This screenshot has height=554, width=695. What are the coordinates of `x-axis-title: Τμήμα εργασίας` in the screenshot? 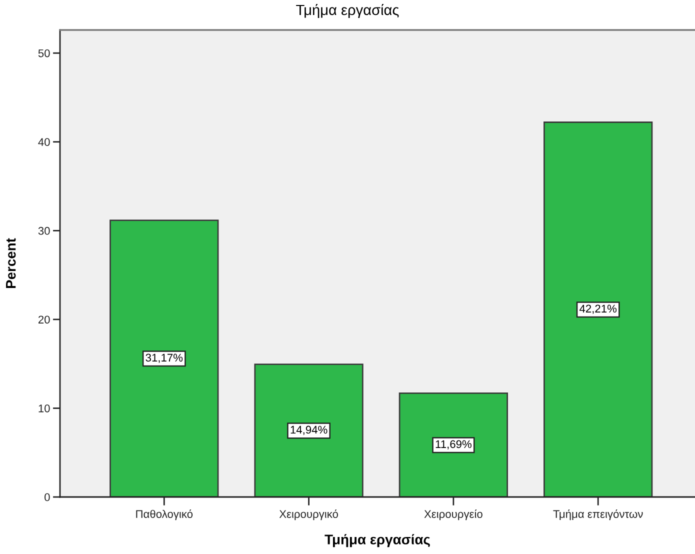 It's located at (377, 541).